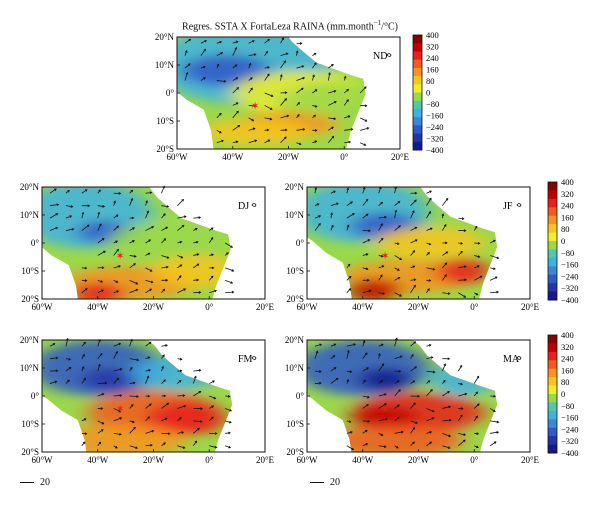  Describe the element at coordinates (565, 382) in the screenshot. I see `colorbar-tick-label: 80` at that location.